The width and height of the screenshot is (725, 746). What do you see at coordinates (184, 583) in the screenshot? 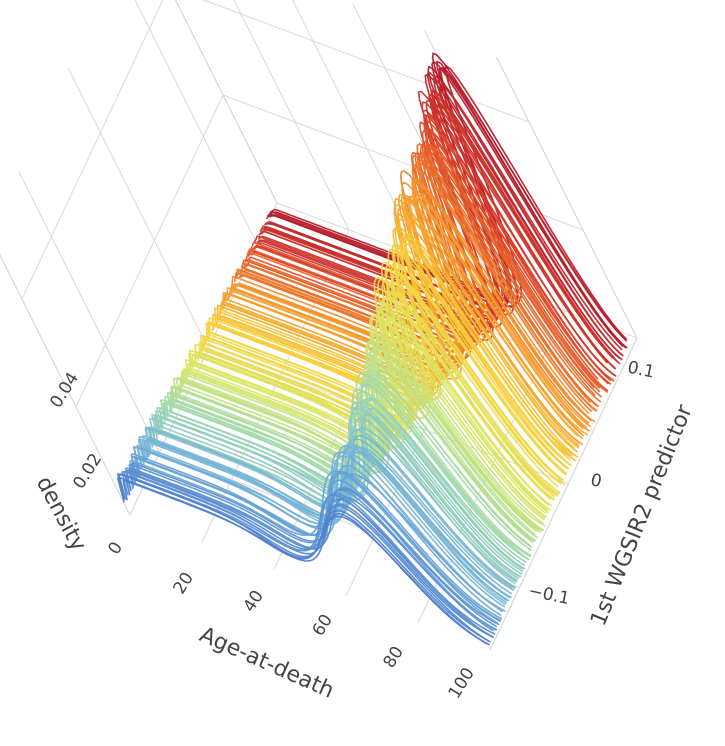
I see `x-tick-label: 20` at bounding box center [184, 583].